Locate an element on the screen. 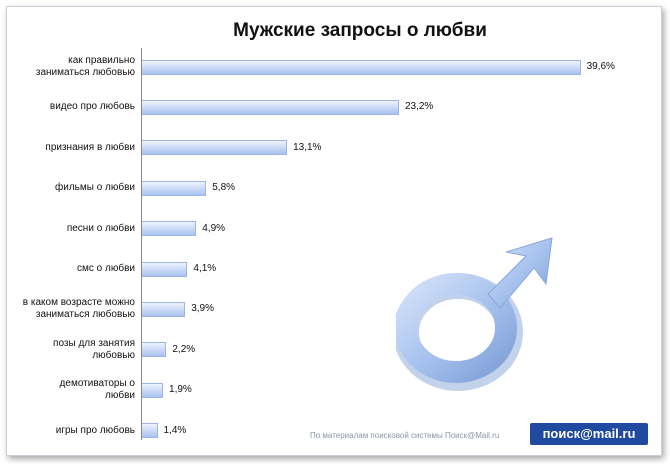 The height and width of the screenshot is (464, 670). category-label: как правильно заниматься любовью is located at coordinates (72, 67).